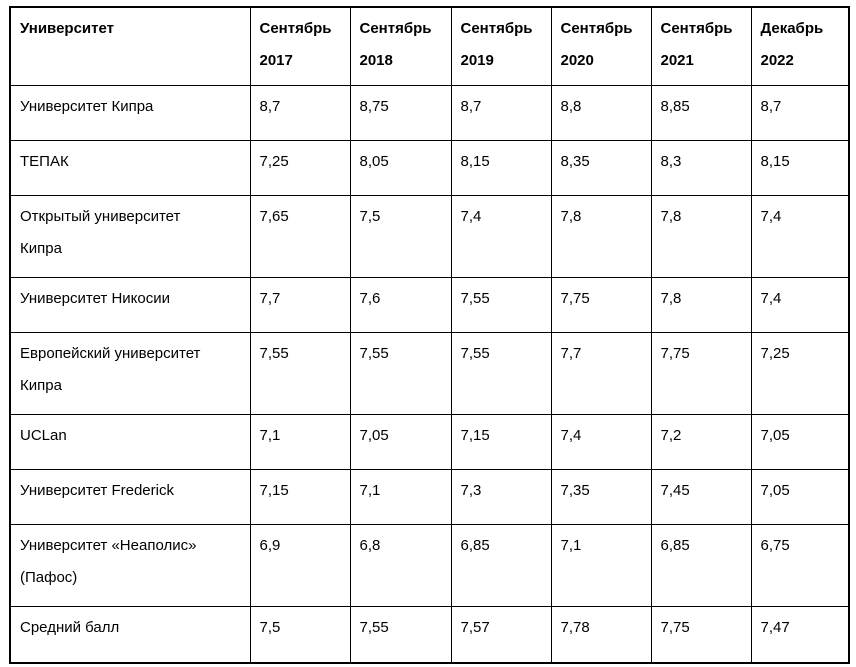 Image resolution: width=856 pixels, height=667 pixels. What do you see at coordinates (601, 112) in the screenshot?
I see `rating-cell: 8,8` at bounding box center [601, 112].